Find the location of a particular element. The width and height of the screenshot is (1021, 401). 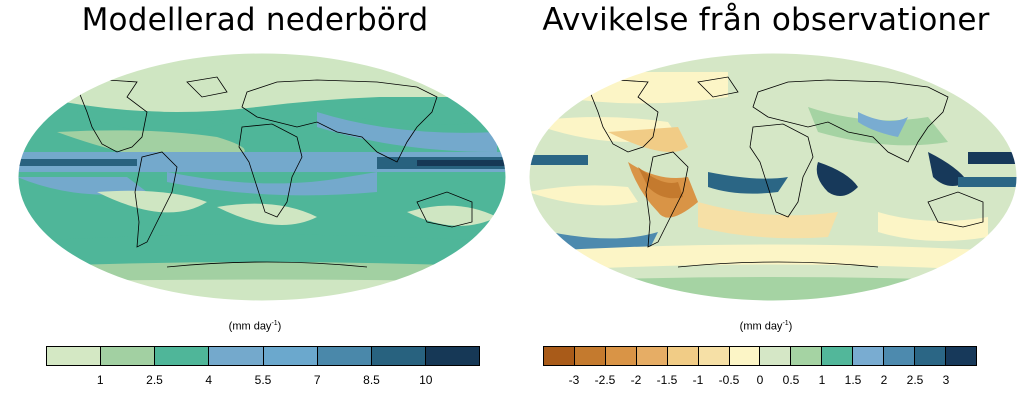

panel-title: Avvikelse från observationer is located at coordinates (766, 20).